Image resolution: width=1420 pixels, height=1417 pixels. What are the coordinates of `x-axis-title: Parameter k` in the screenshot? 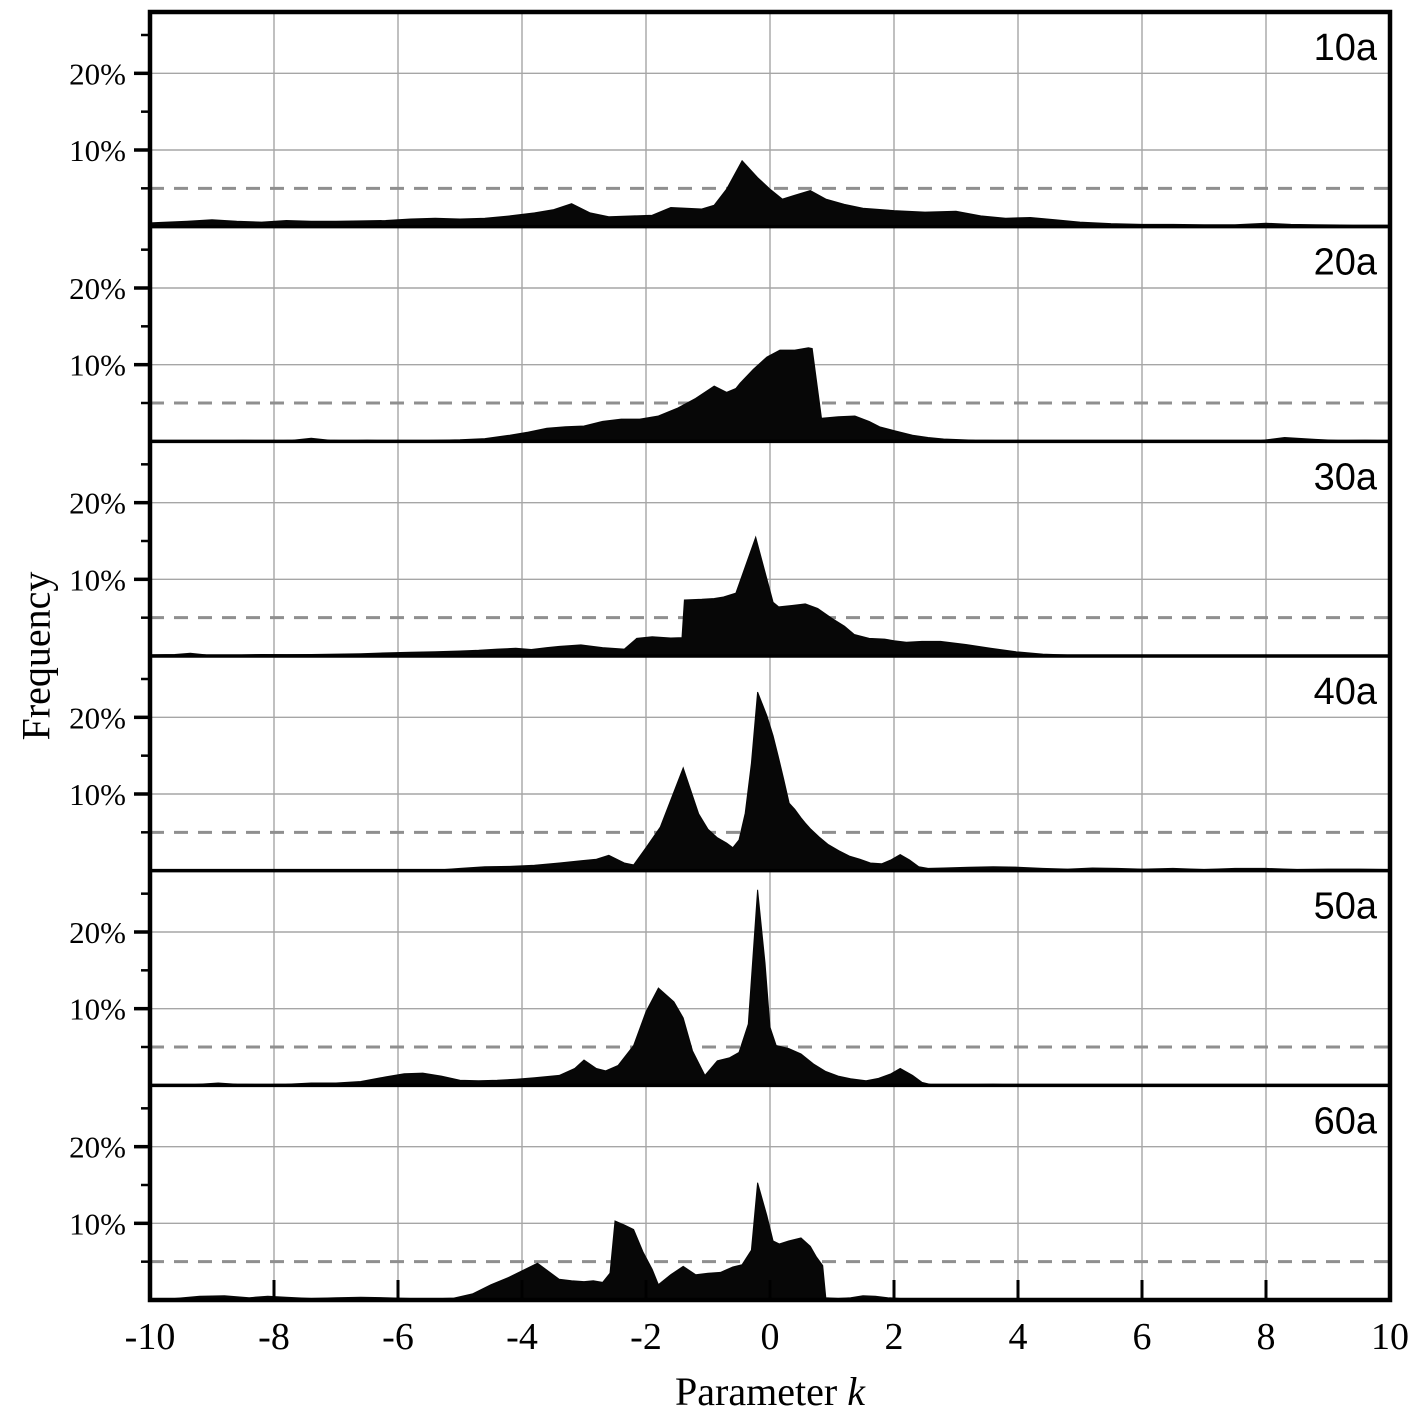 It's located at (770, 1391).